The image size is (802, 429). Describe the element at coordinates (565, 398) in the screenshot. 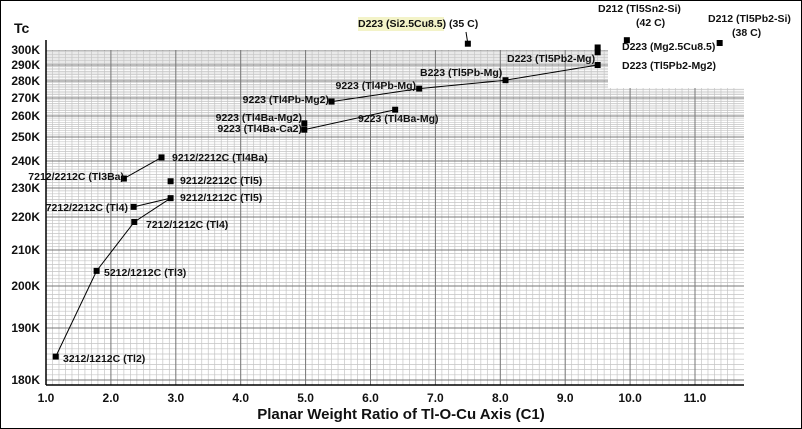

I see `x-tick-label: 9.0` at that location.